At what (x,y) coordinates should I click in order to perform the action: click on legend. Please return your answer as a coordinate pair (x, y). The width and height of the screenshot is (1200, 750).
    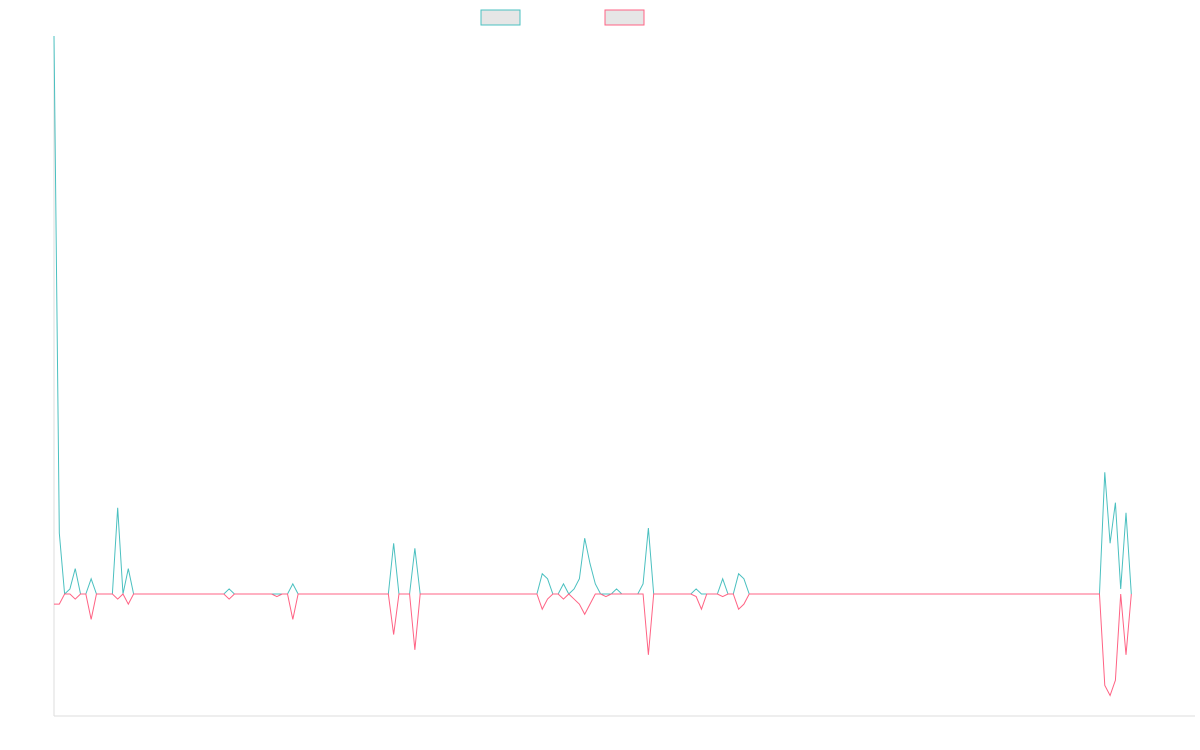
    Looking at the image, I should click on (562, 17).